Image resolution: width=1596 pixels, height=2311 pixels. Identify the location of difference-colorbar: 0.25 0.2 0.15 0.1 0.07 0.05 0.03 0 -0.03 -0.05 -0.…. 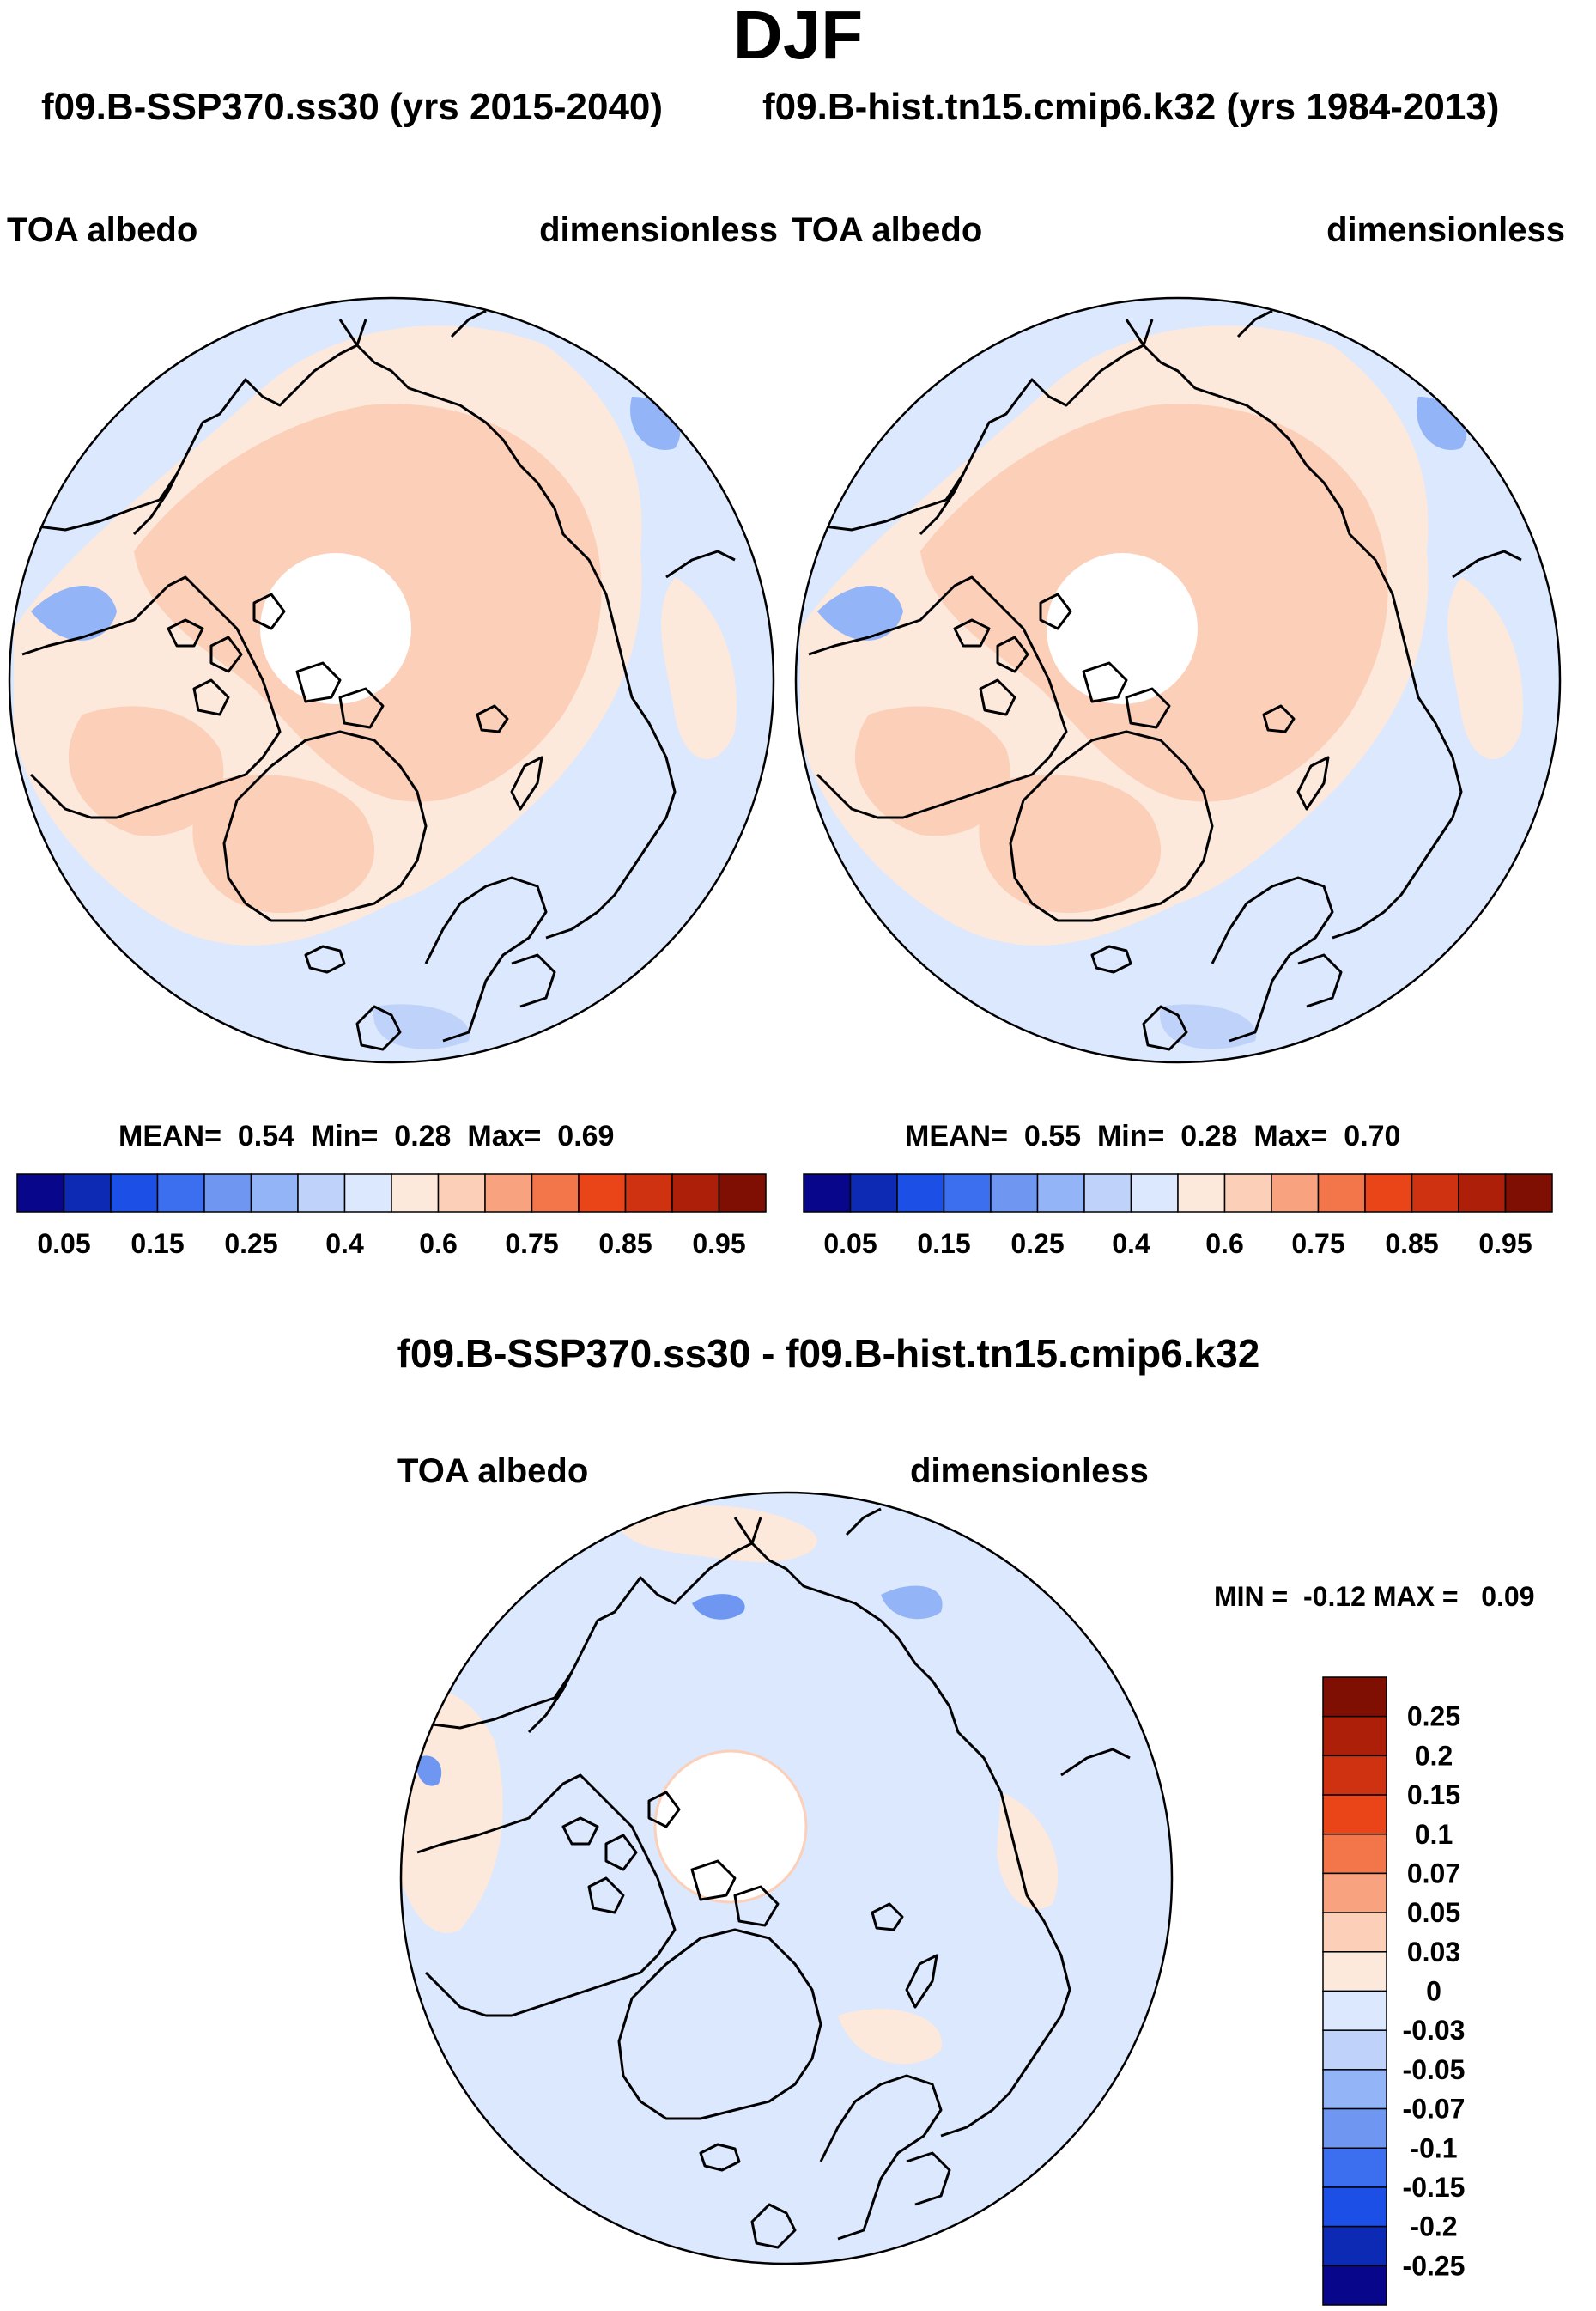
(1394, 1991).